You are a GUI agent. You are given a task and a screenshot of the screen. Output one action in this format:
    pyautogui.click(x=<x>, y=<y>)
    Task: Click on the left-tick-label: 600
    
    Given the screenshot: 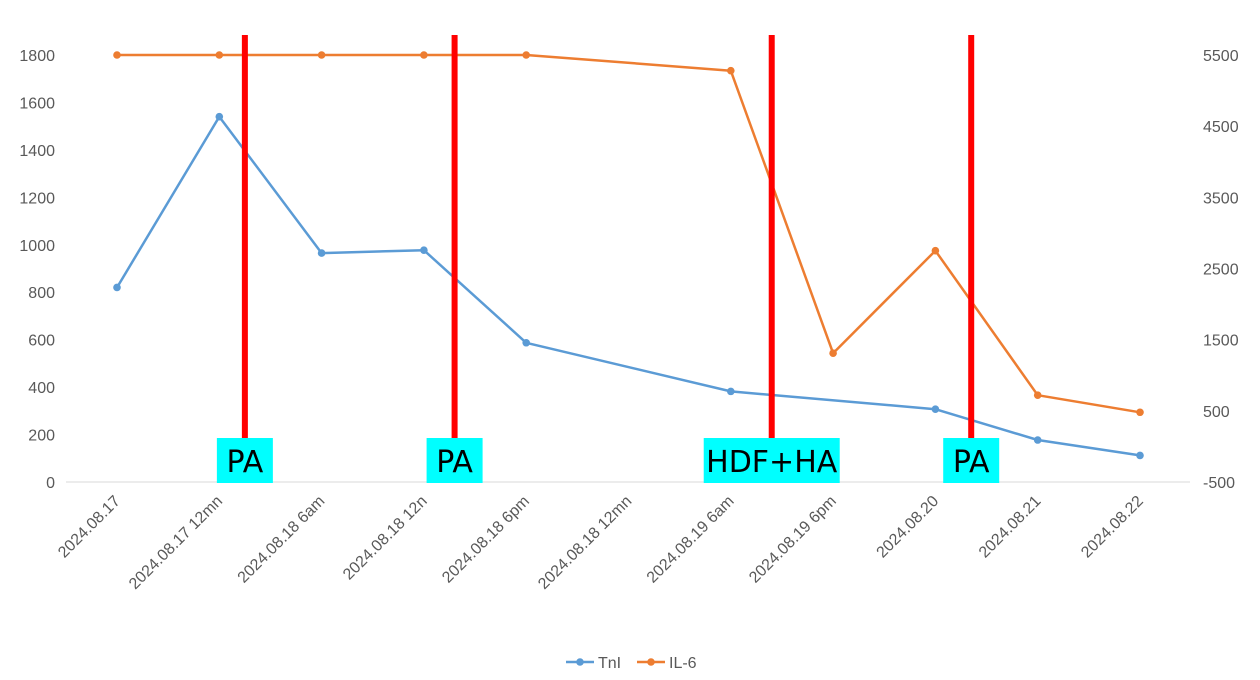 What is the action you would take?
    pyautogui.click(x=41, y=341)
    